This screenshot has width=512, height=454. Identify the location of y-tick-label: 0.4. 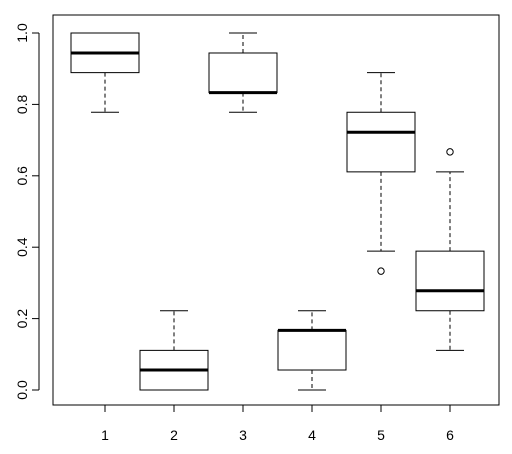
(22, 247).